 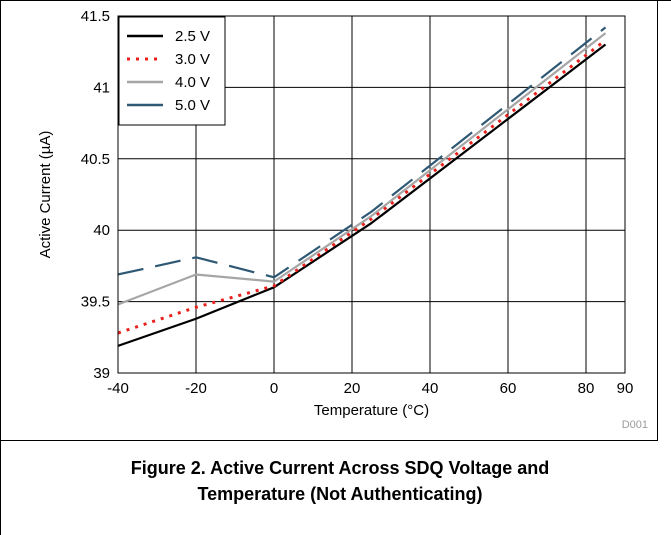 What do you see at coordinates (635, 425) in the screenshot?
I see `figure-id-label: D001` at bounding box center [635, 425].